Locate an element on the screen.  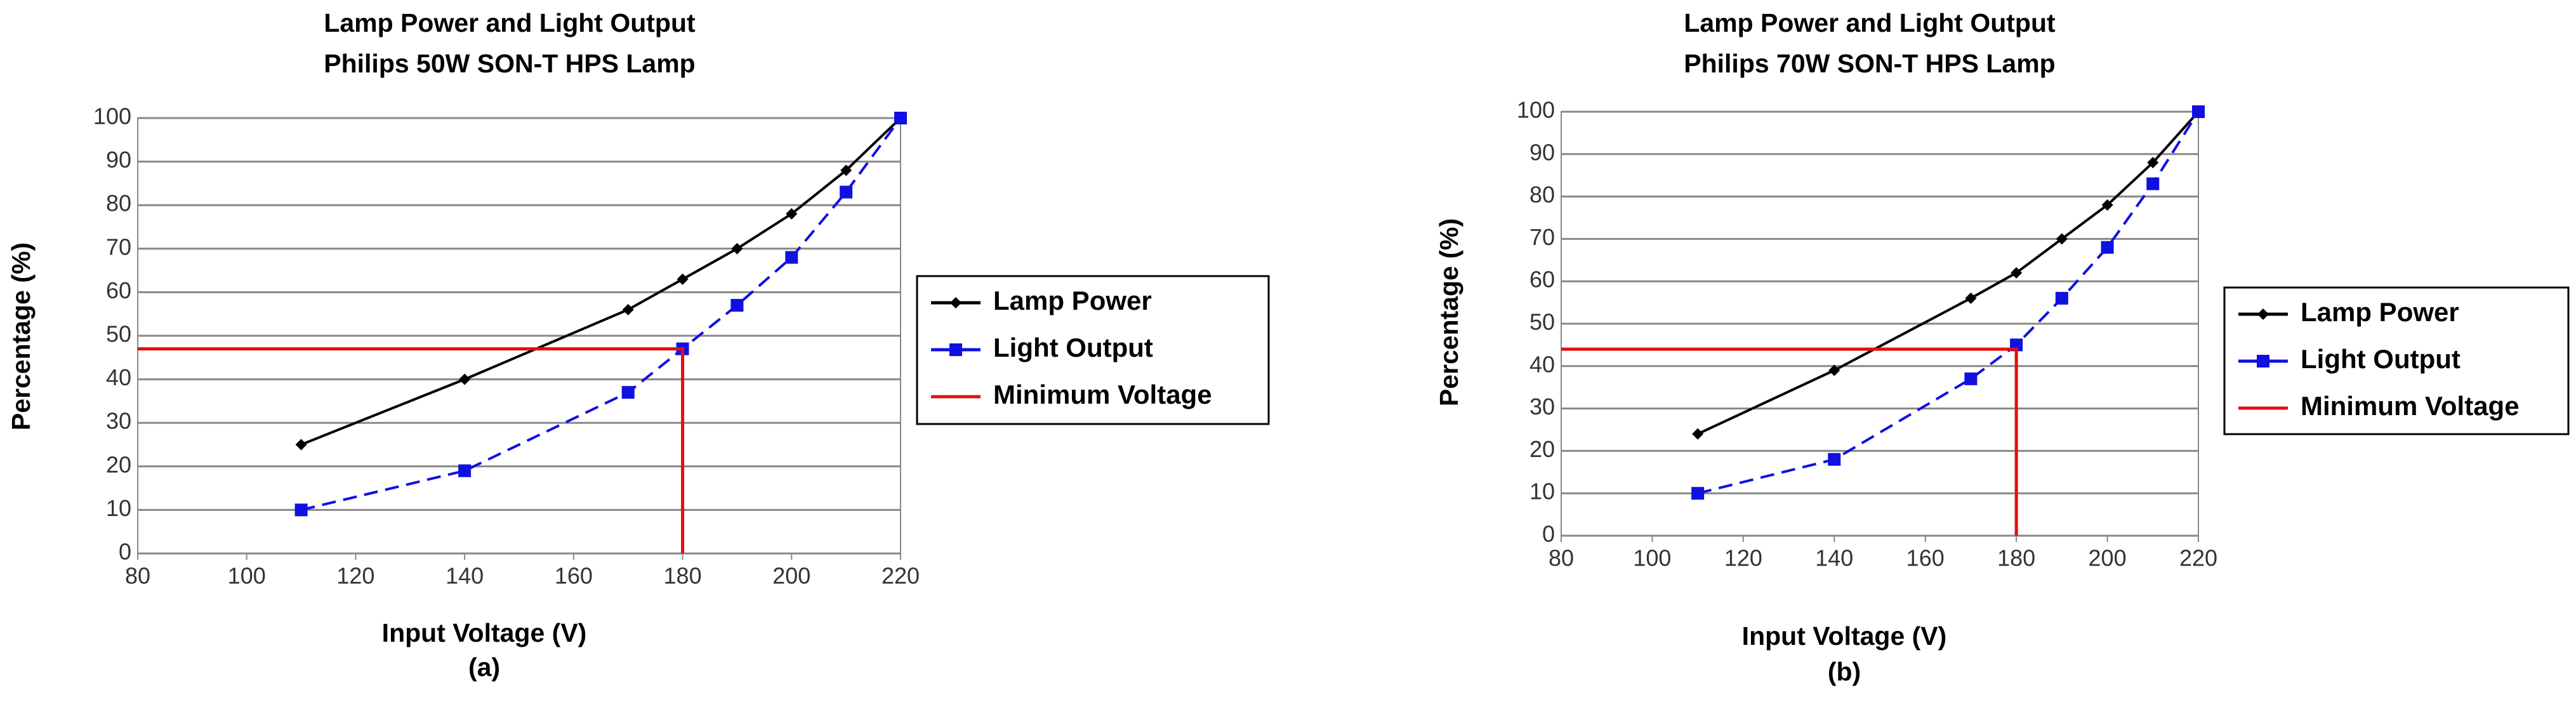
caption: (b) is located at coordinates (1844, 671).